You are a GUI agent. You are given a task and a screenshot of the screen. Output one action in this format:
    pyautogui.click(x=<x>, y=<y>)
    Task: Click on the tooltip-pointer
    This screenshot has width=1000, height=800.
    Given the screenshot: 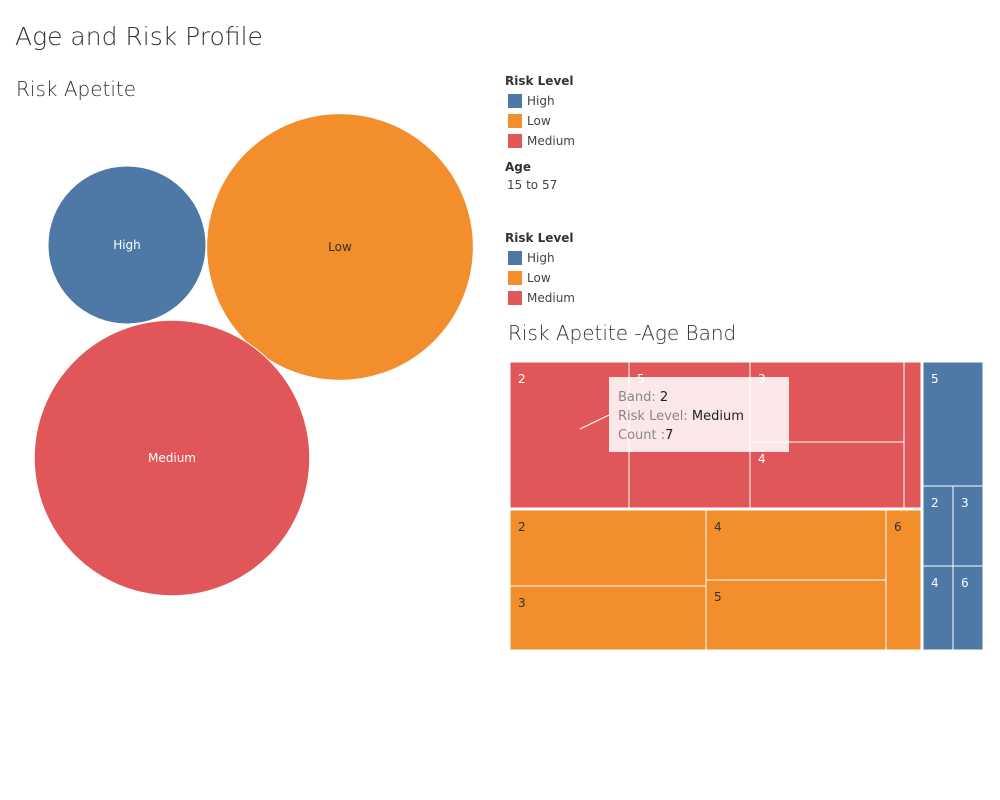 What is the action you would take?
    pyautogui.click(x=594, y=422)
    